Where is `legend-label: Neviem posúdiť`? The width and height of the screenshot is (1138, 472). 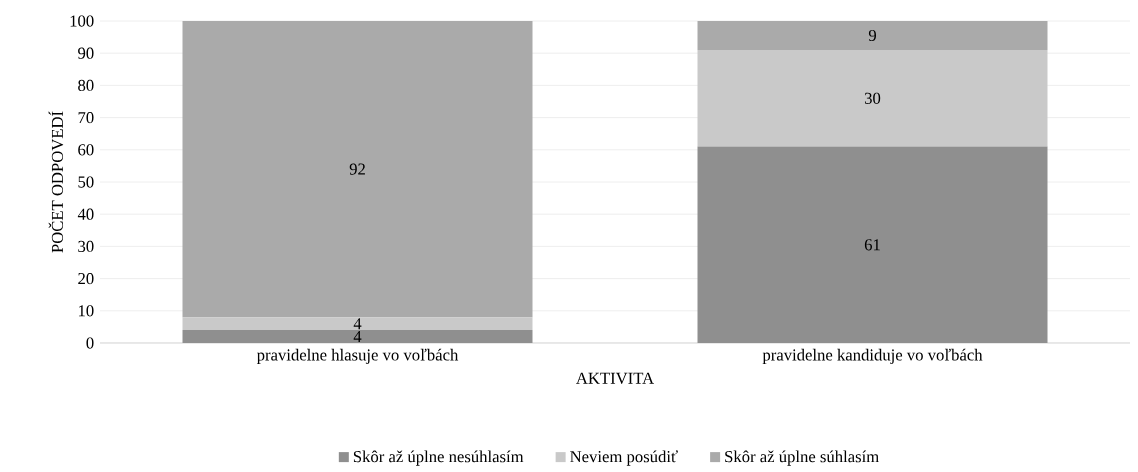 legend-label: Neviem posúdiť is located at coordinates (624, 458).